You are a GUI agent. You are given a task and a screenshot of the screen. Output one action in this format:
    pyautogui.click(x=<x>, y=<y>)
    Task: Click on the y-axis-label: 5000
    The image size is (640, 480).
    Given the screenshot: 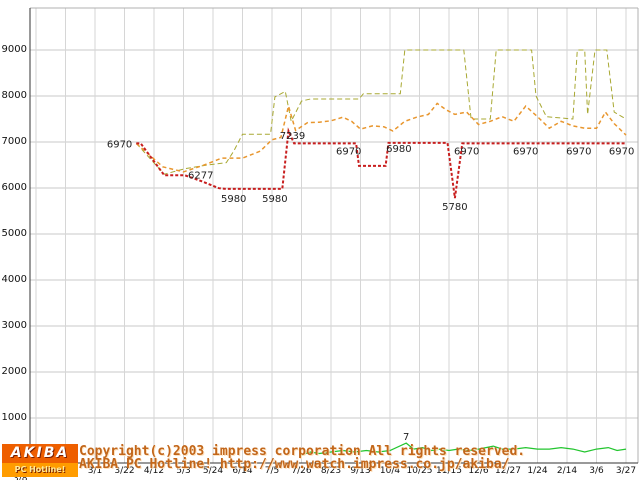 What is the action you would take?
    pyautogui.click(x=14, y=233)
    